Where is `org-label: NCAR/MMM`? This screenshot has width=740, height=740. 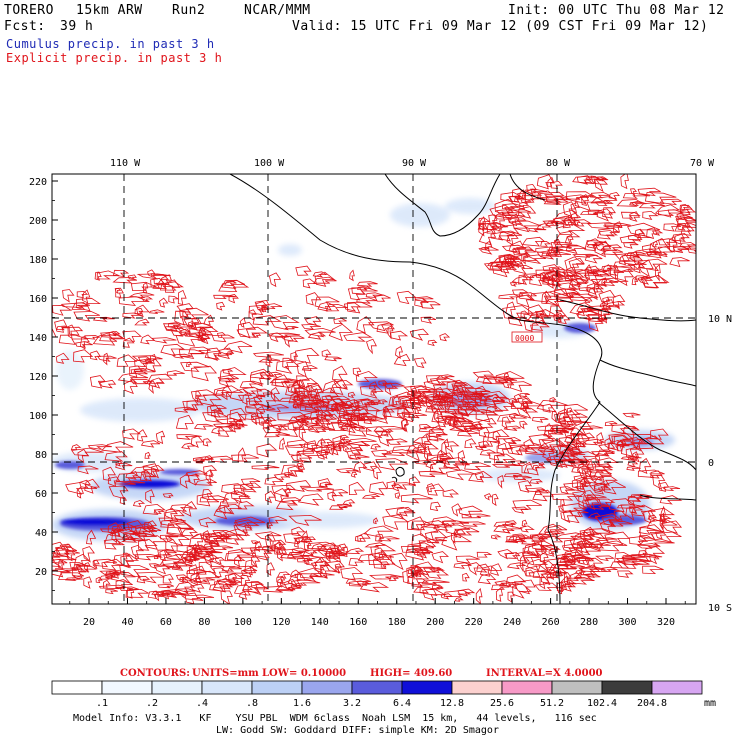 org-label: NCAR/MMM is located at coordinates (277, 10).